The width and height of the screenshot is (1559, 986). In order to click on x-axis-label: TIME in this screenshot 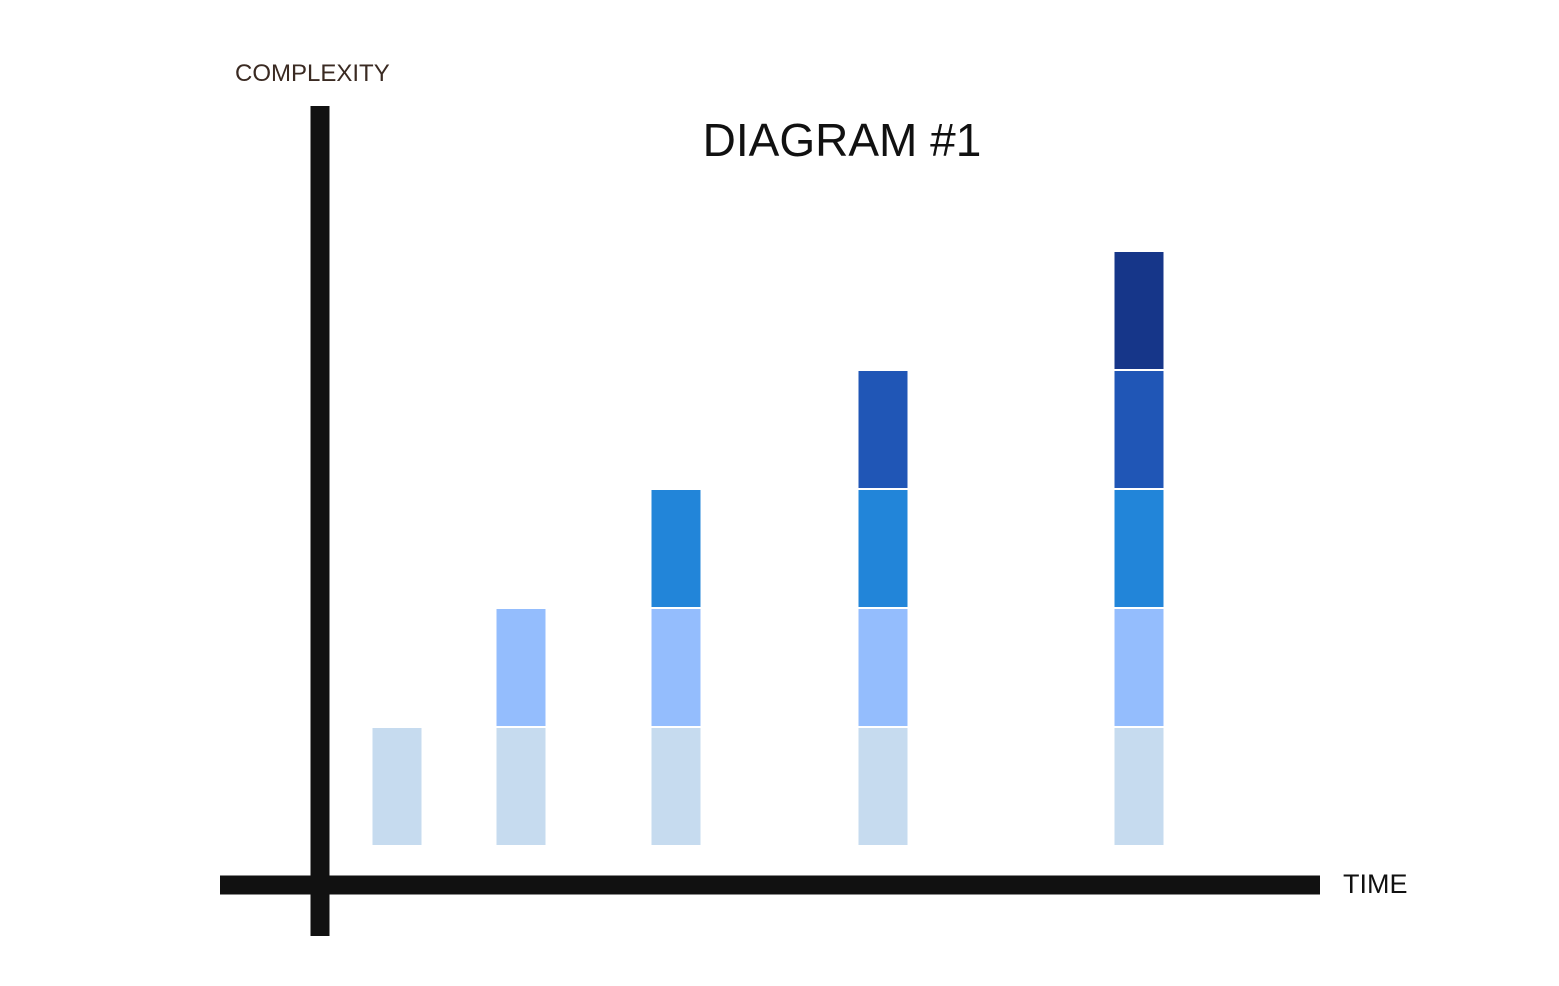, I will do `click(1375, 884)`.